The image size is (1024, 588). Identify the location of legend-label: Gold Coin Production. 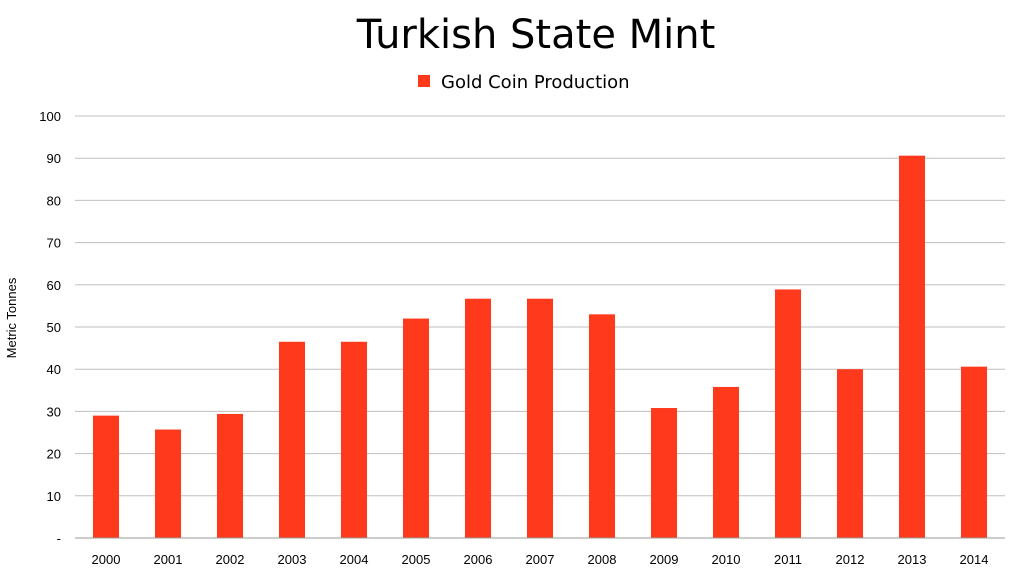
(535, 82).